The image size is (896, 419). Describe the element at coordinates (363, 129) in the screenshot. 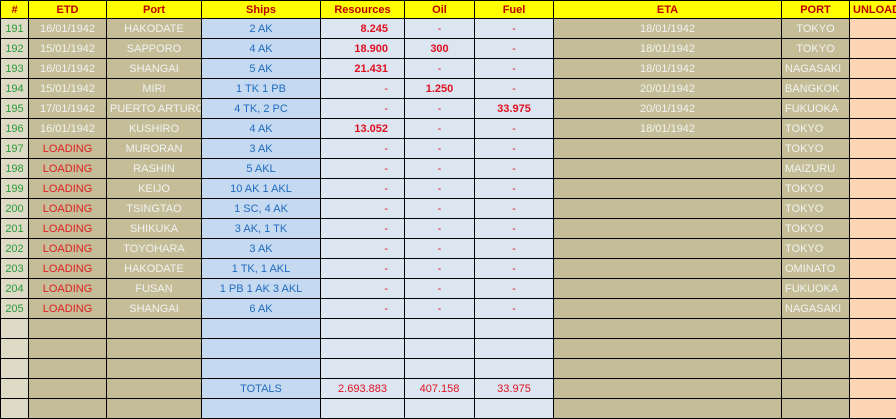

I see `resources-cell: 13.052` at that location.